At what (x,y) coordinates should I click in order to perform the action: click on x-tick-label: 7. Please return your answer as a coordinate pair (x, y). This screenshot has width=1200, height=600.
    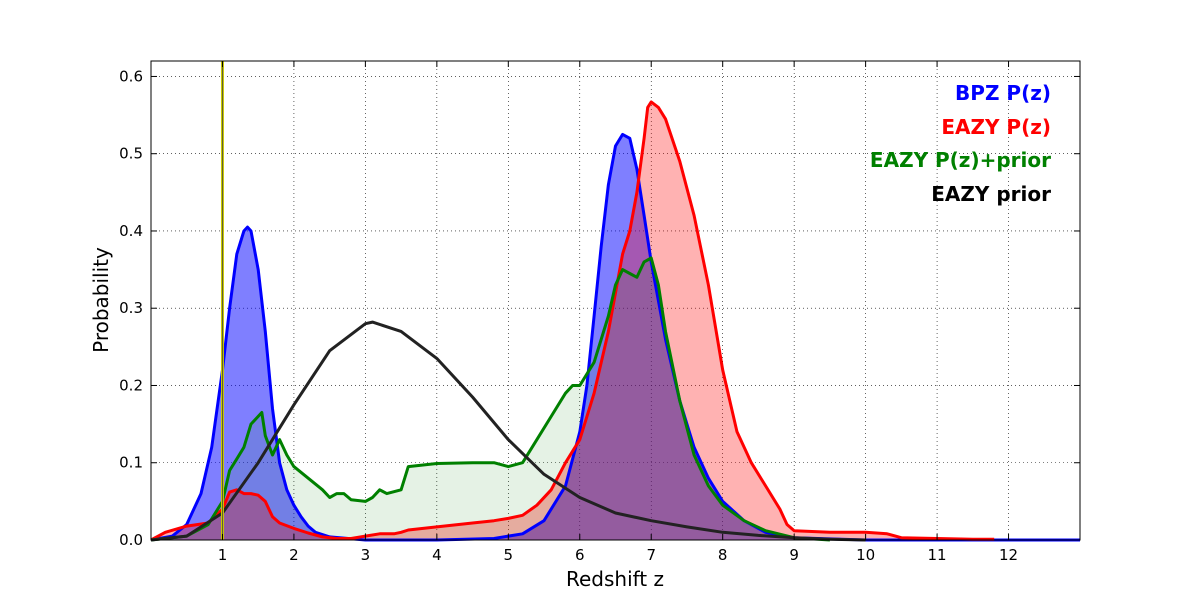
    Looking at the image, I should click on (651, 555).